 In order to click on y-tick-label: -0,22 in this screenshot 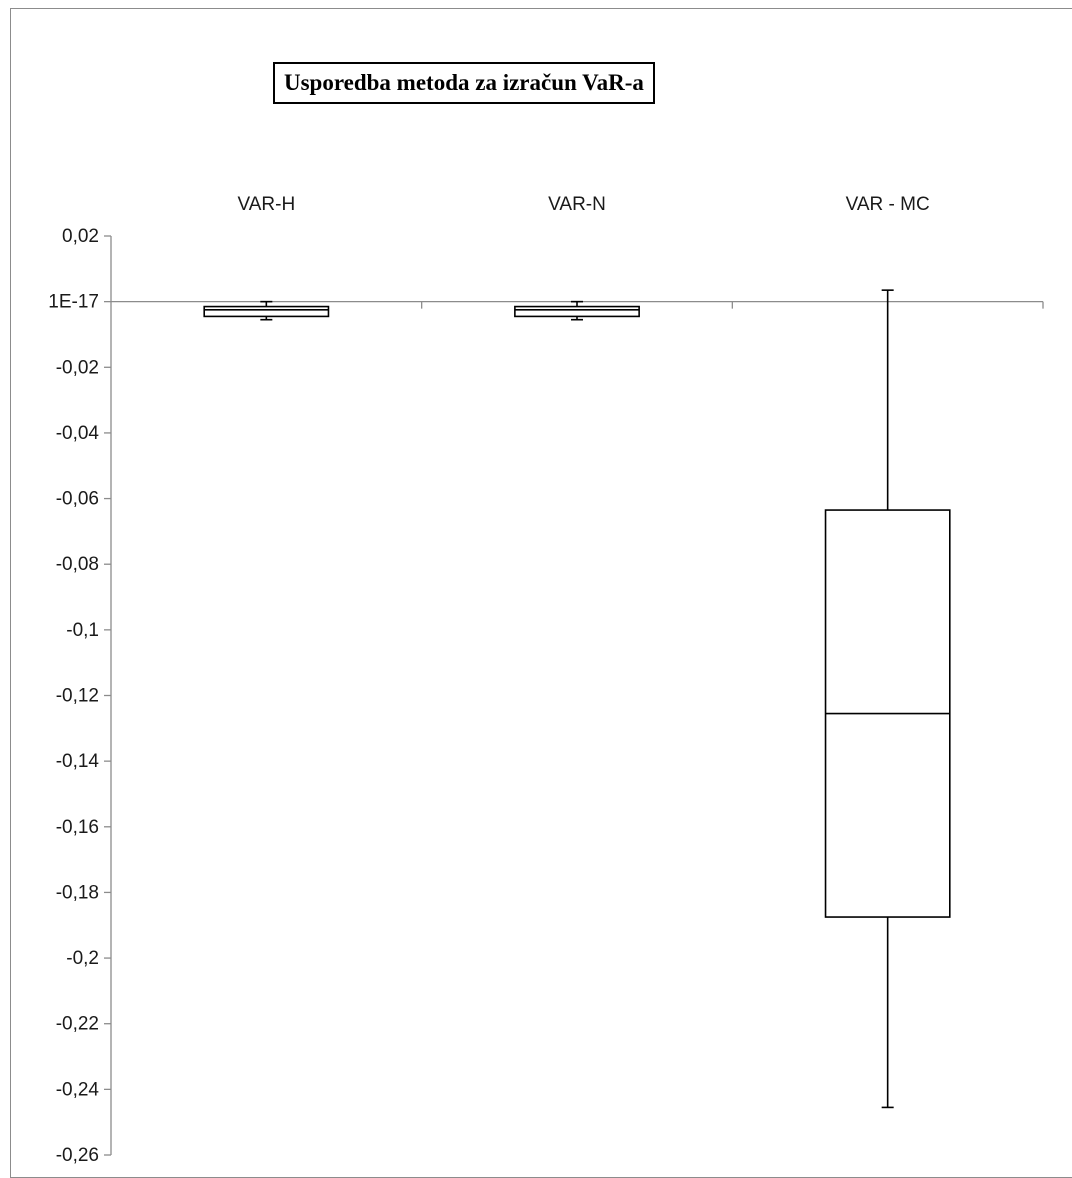, I will do `click(77, 1024)`.